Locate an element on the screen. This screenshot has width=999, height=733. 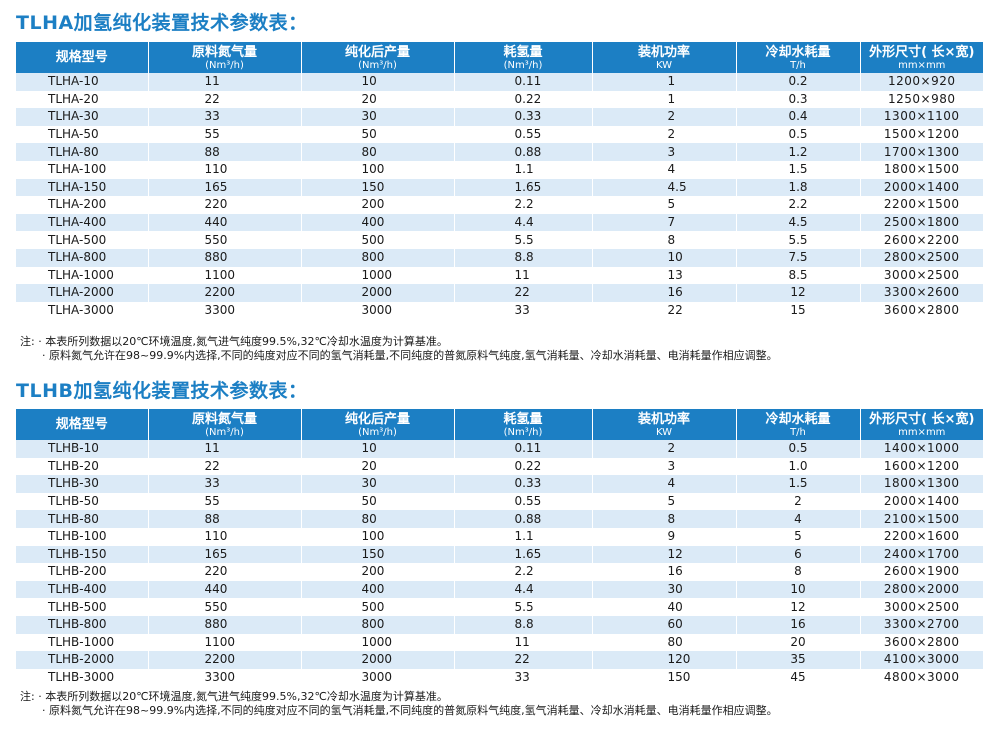
table-row: TLHB-10 11 10 0.11 2 0.5 1400×1000 is located at coordinates (499, 449).